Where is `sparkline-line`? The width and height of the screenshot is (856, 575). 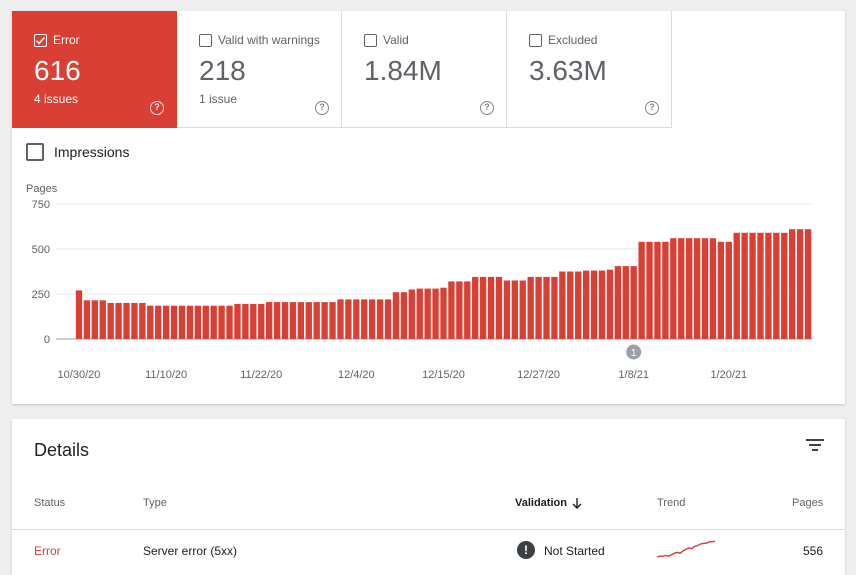
sparkline-line is located at coordinates (686, 549).